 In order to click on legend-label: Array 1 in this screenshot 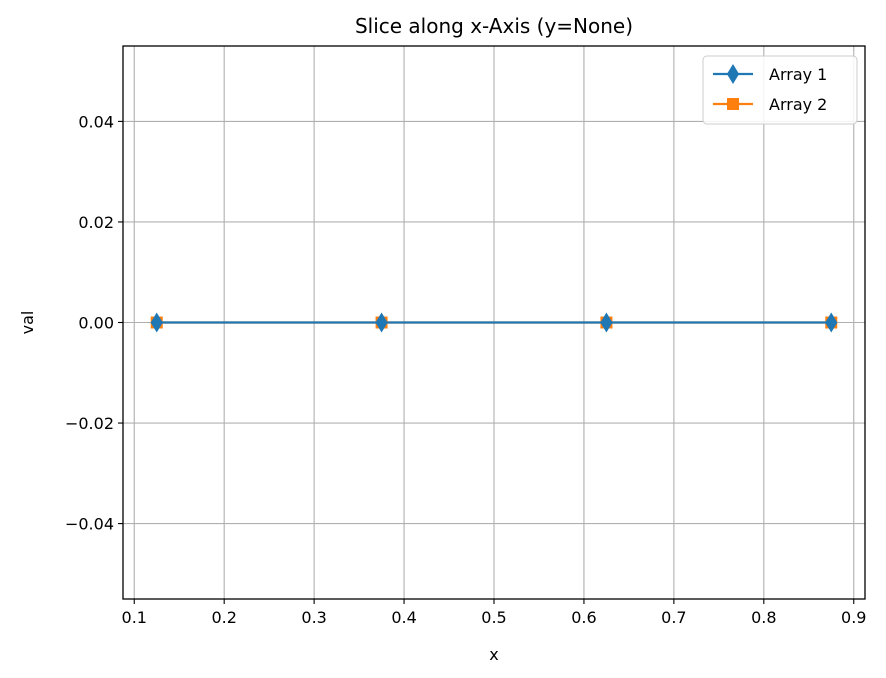, I will do `click(798, 74)`.